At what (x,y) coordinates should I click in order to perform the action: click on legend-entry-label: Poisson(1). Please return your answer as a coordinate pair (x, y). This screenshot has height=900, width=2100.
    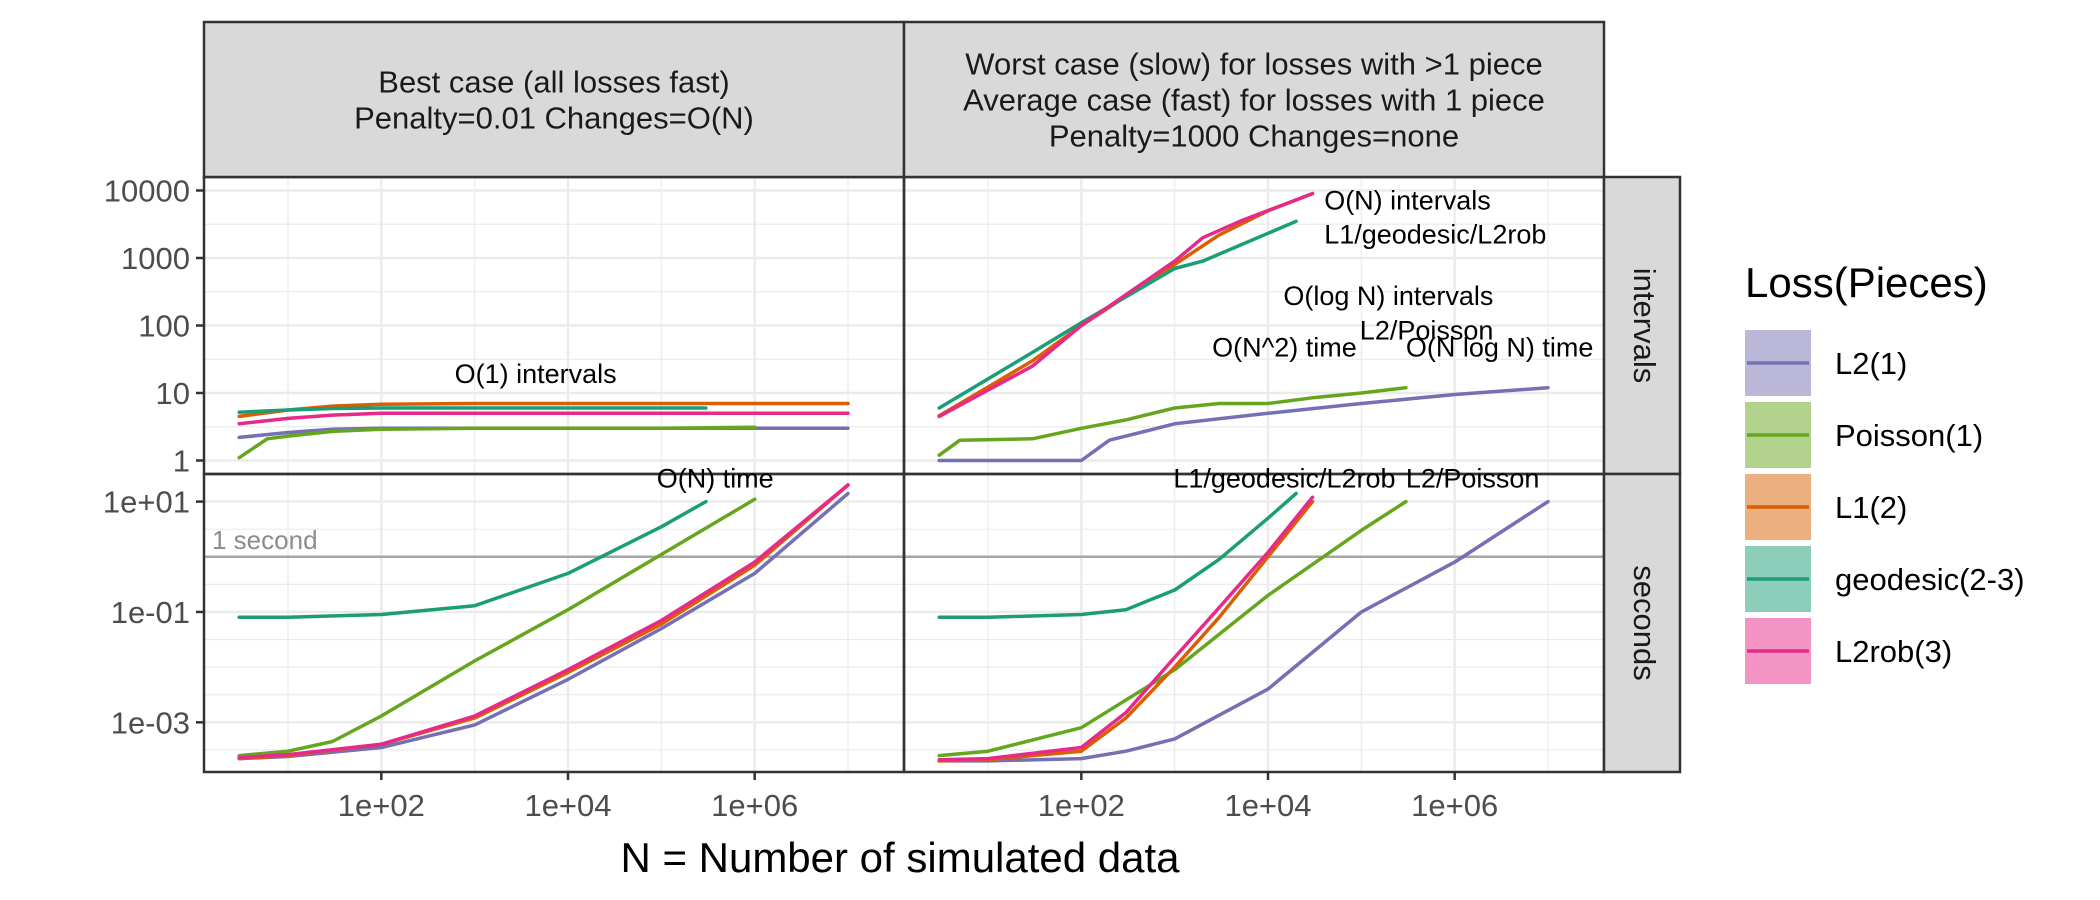
    Looking at the image, I should click on (1909, 435).